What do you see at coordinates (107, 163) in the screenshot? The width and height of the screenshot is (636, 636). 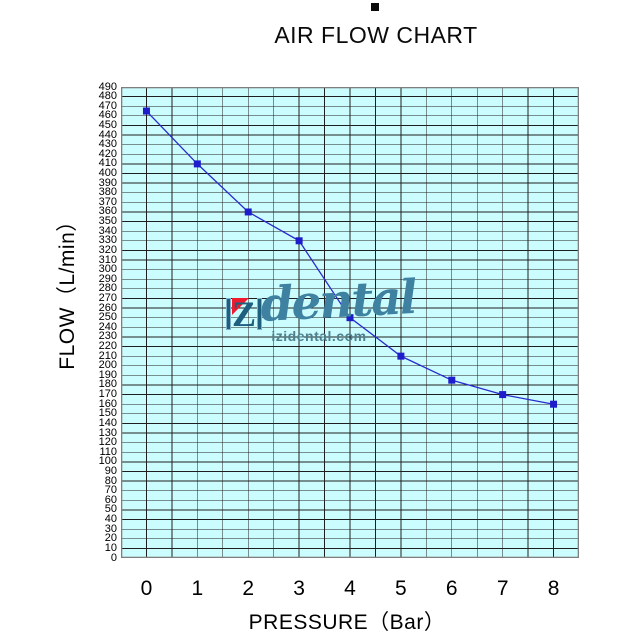 I see `y-tick-label: 410` at bounding box center [107, 163].